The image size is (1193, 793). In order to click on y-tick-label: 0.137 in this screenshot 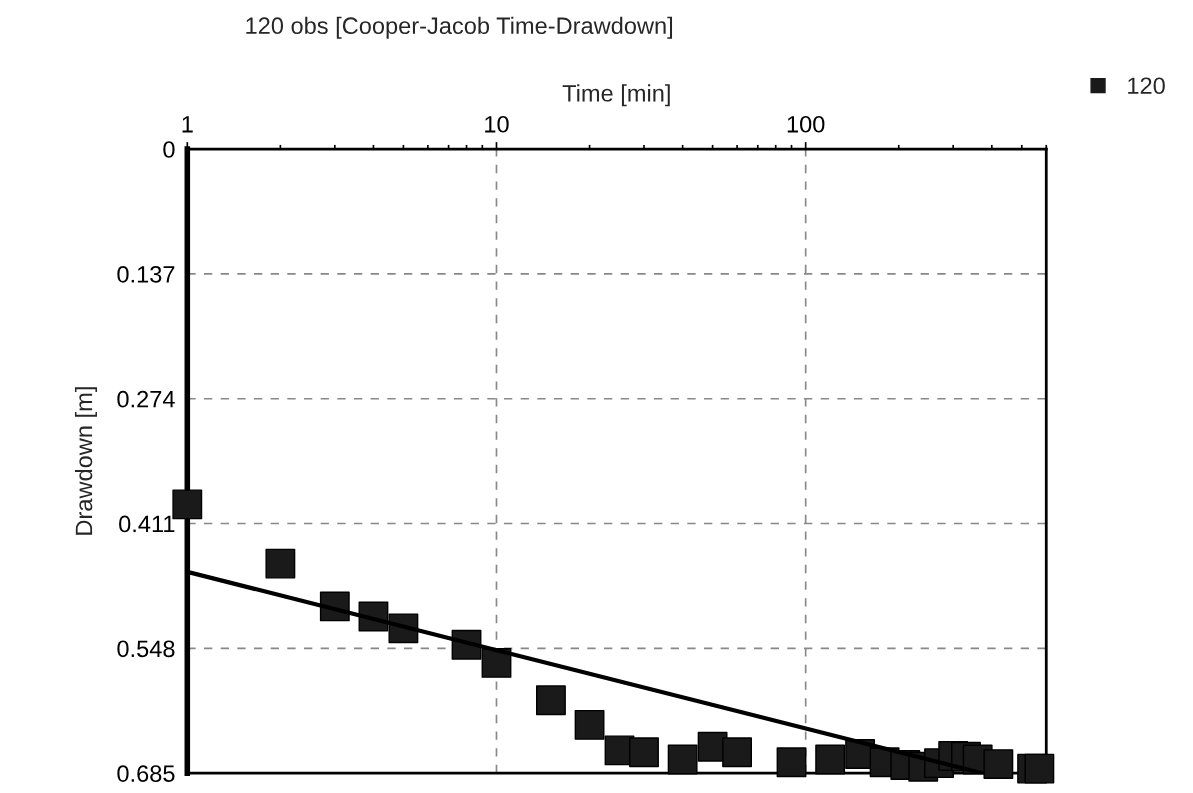, I will do `click(146, 274)`.